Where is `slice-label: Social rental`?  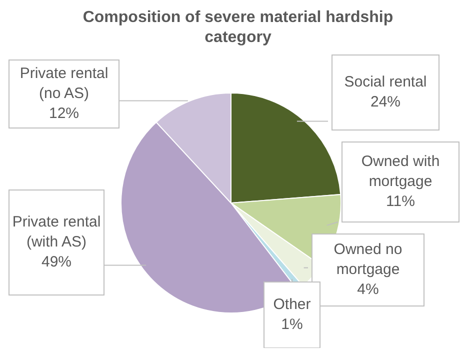
slice-label: Social rental is located at coordinates (385, 81).